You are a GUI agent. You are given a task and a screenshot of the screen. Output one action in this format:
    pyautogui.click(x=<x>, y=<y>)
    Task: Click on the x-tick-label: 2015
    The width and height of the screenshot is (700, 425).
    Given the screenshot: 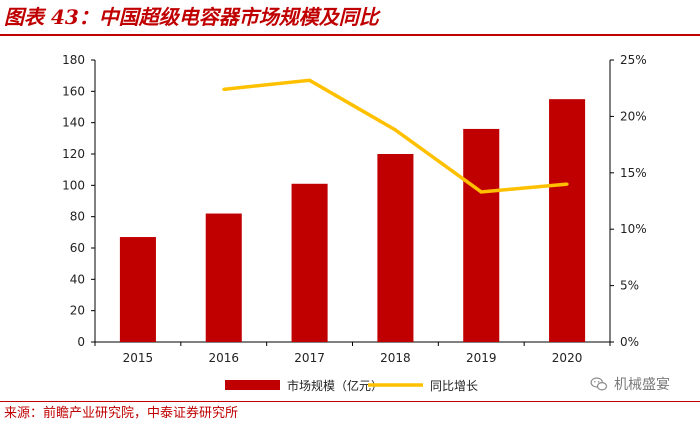 What is the action you would take?
    pyautogui.click(x=138, y=358)
    